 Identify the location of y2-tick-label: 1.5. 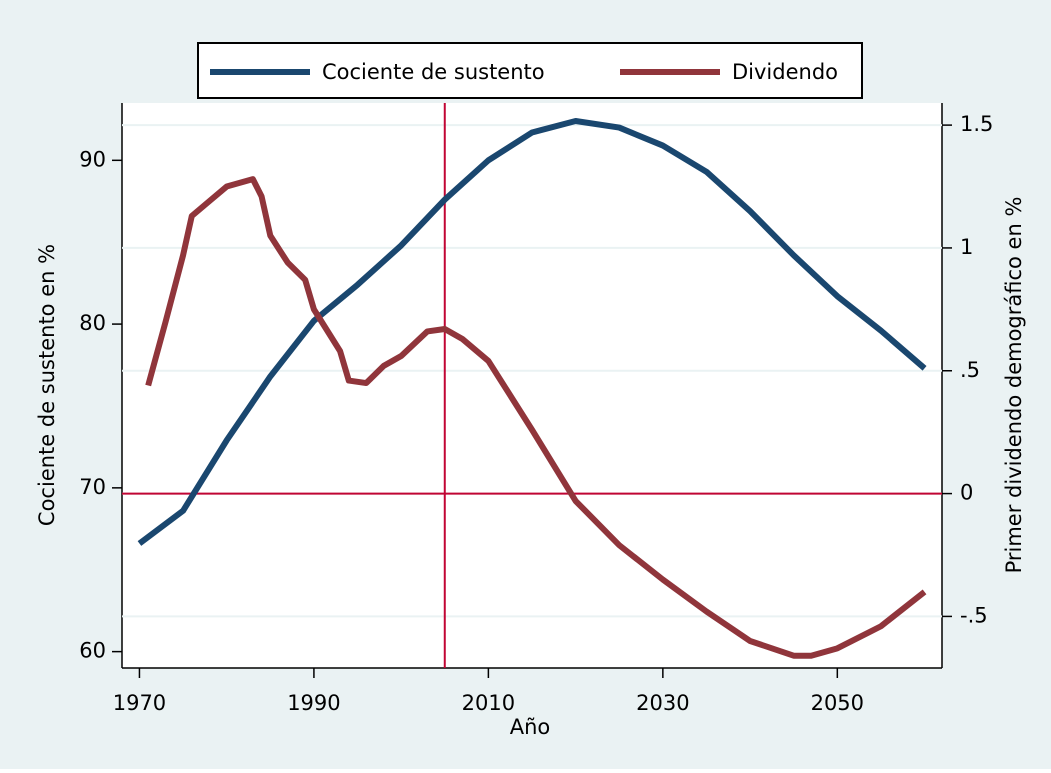
(976, 124).